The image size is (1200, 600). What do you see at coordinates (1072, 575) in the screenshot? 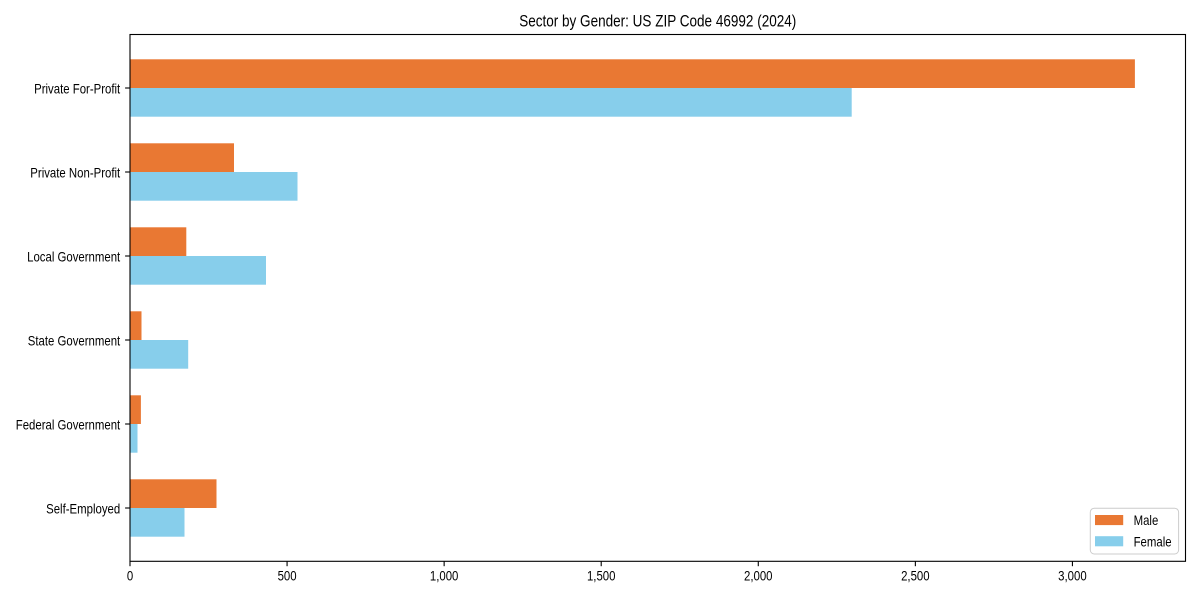
I see `svg-text: 3,000` at bounding box center [1072, 575].